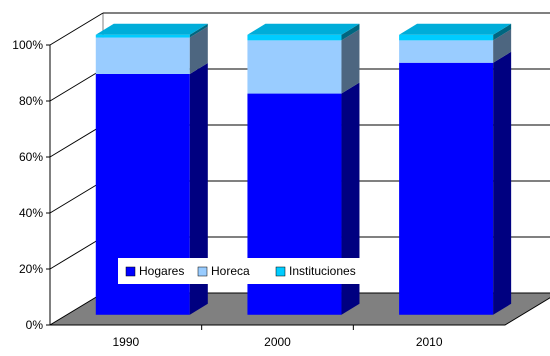 The width and height of the screenshot is (550, 356). I want to click on gridline-side-20%, so click(76, 253).